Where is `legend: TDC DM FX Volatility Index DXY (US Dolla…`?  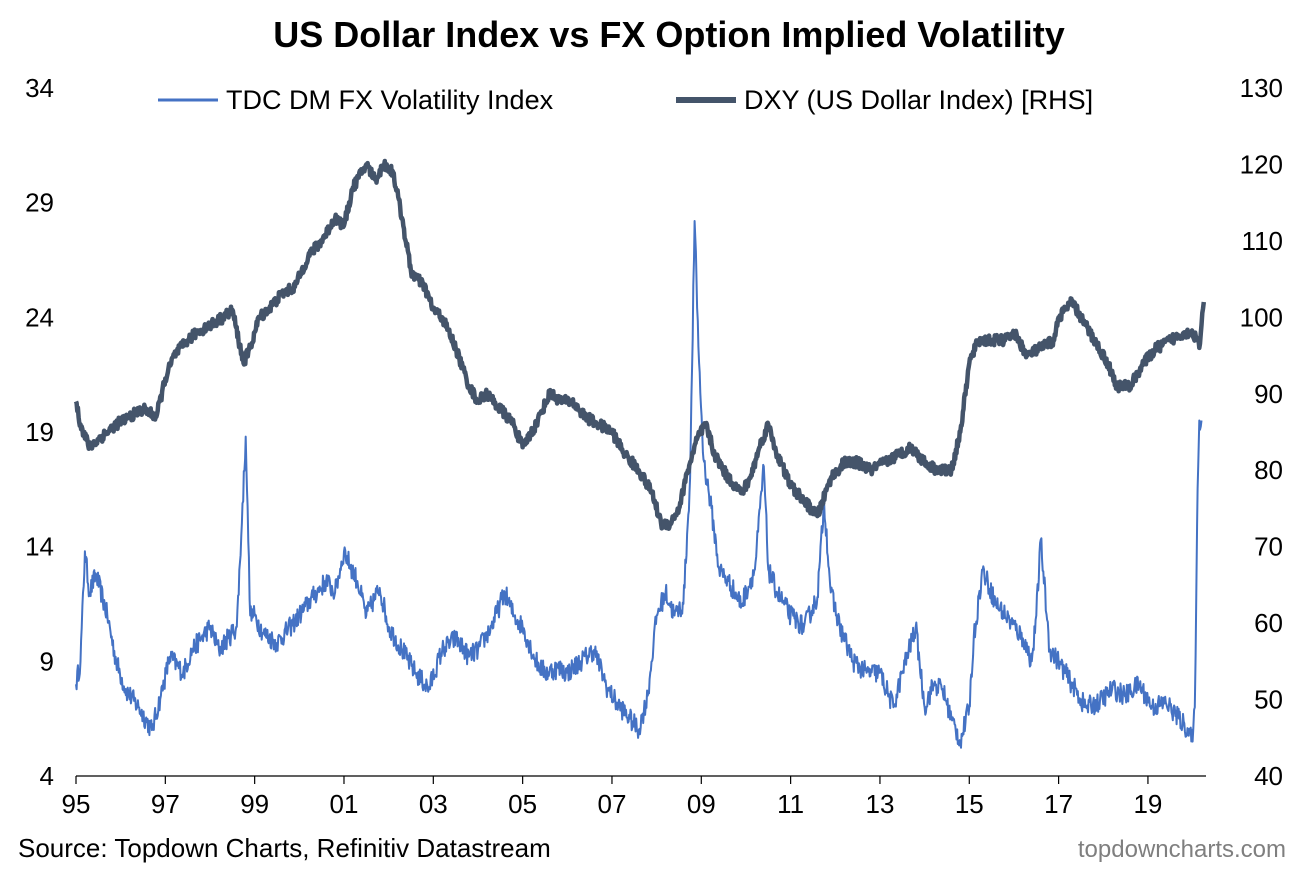 legend: TDC DM FX Volatility Index DXY (US Dolla… is located at coordinates (625, 100).